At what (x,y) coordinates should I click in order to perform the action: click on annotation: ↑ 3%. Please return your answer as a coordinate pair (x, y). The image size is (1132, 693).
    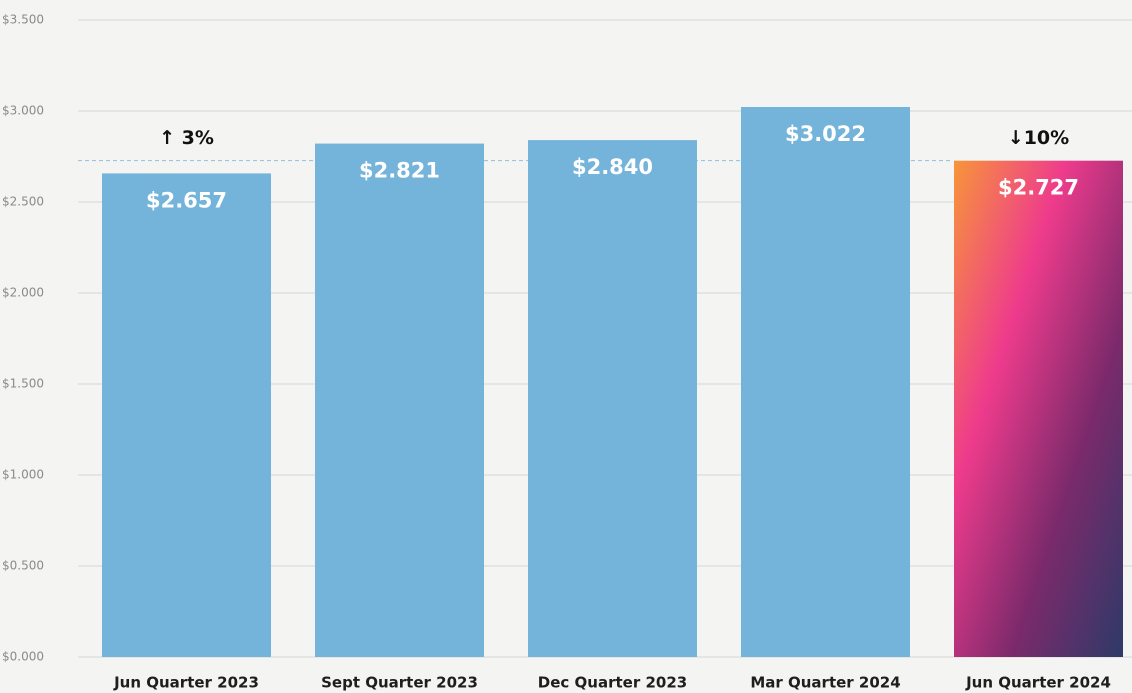
    Looking at the image, I should click on (186, 138).